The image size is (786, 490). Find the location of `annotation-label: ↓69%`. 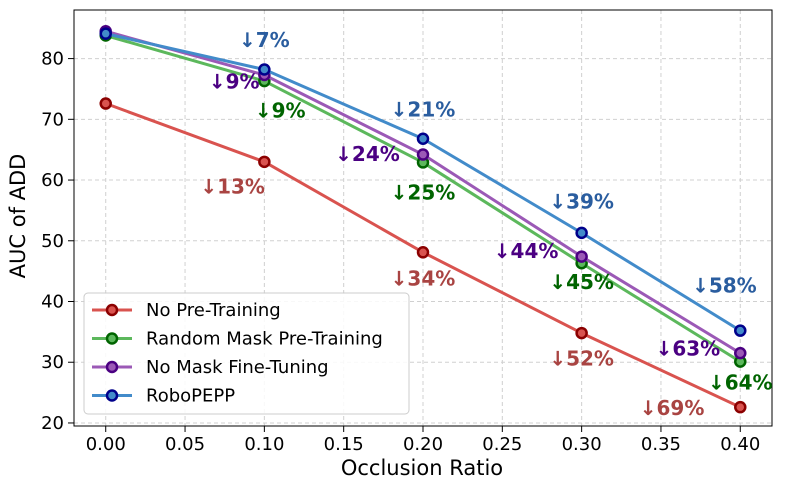

annotation-label: ↓69% is located at coordinates (672, 408).